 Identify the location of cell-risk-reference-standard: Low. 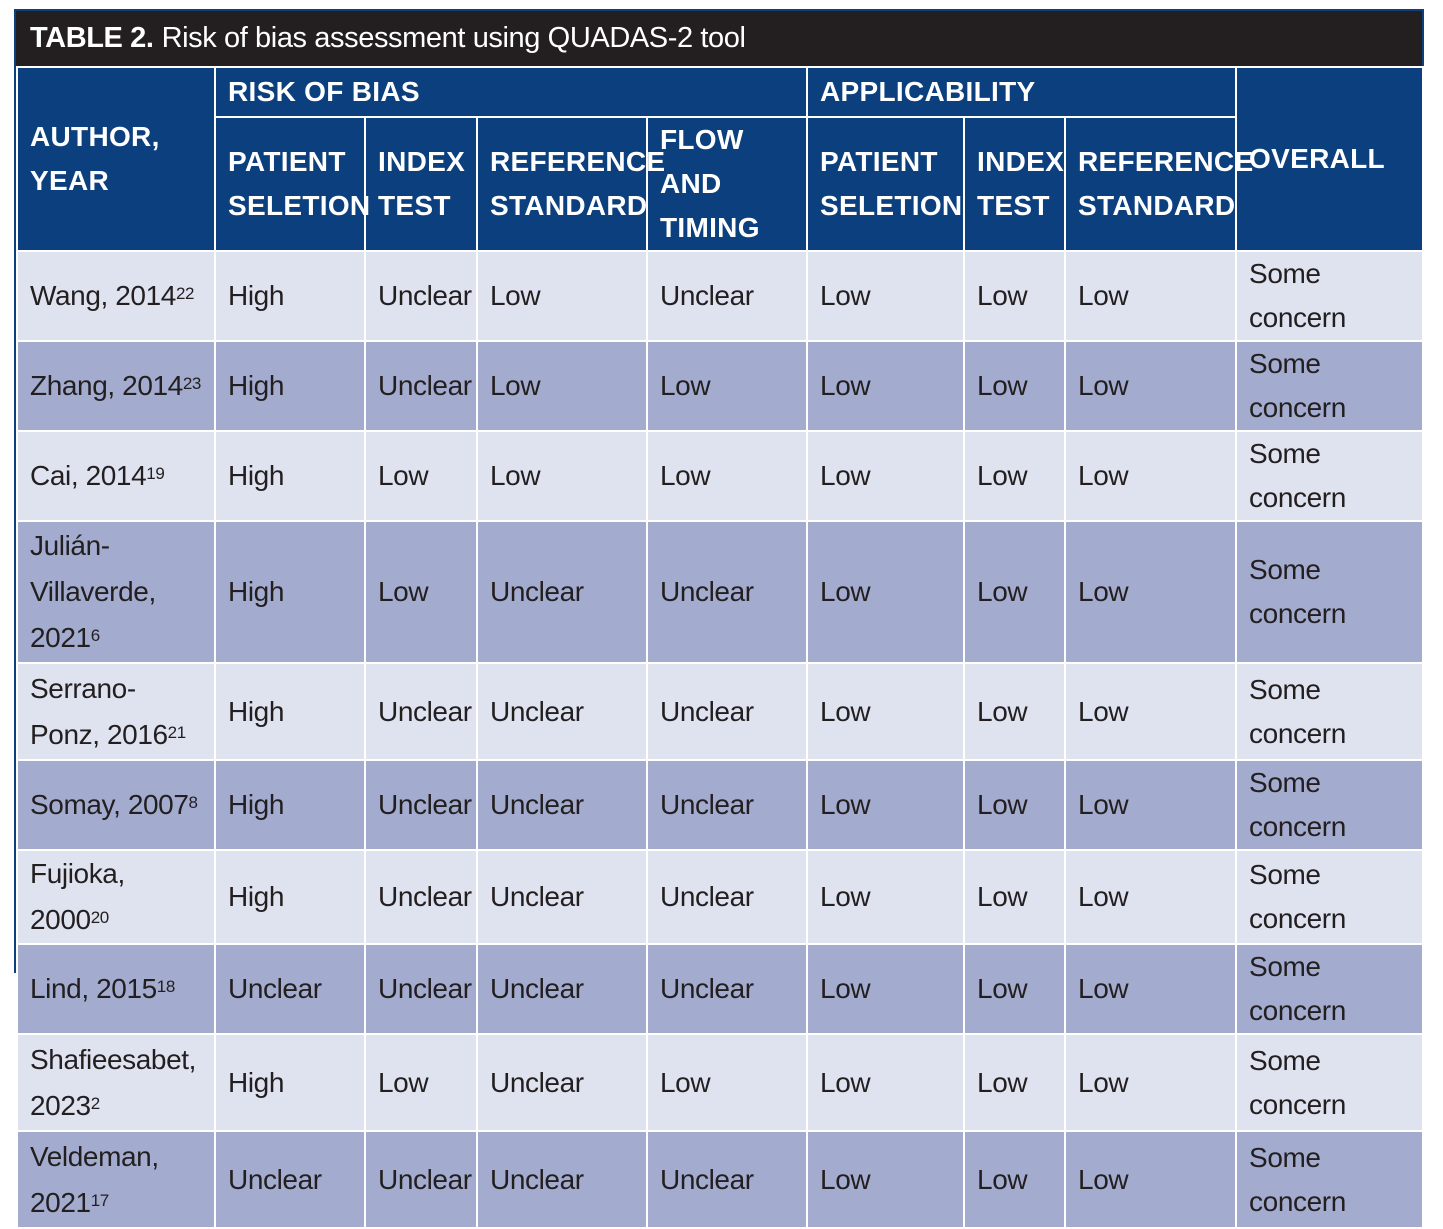
(562, 476).